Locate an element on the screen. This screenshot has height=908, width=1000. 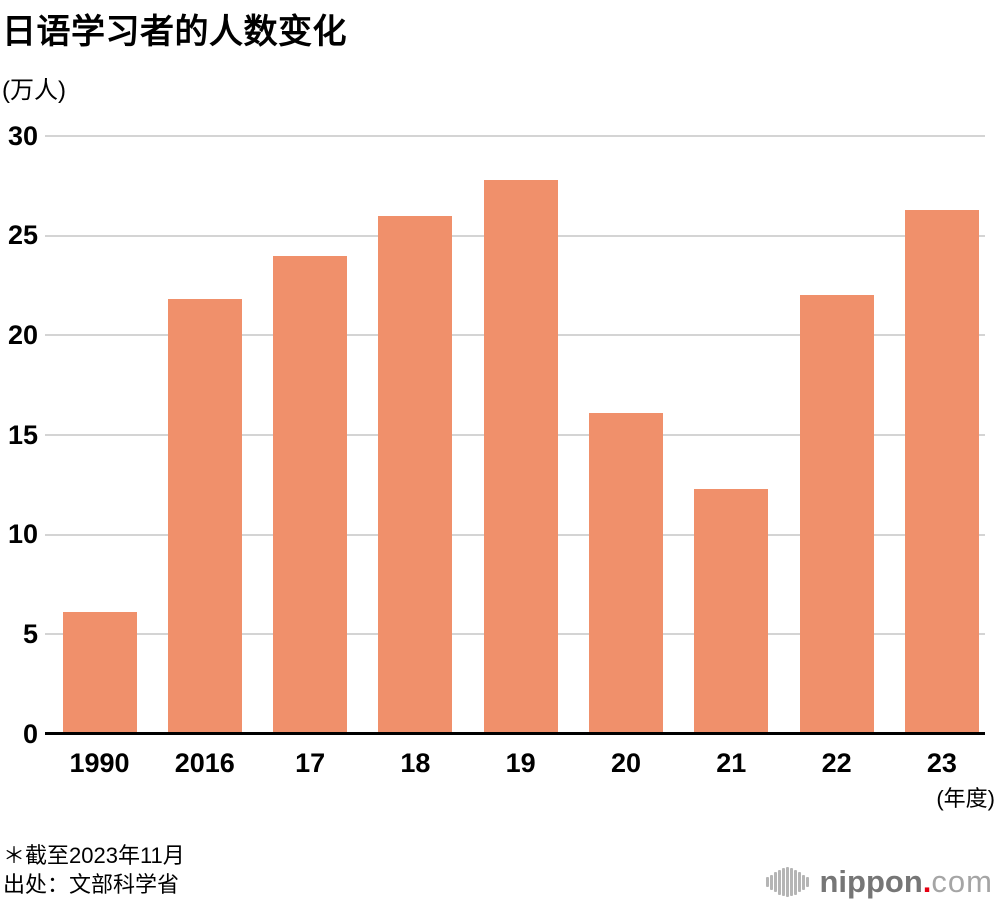
bar-1990 is located at coordinates (99, 673).